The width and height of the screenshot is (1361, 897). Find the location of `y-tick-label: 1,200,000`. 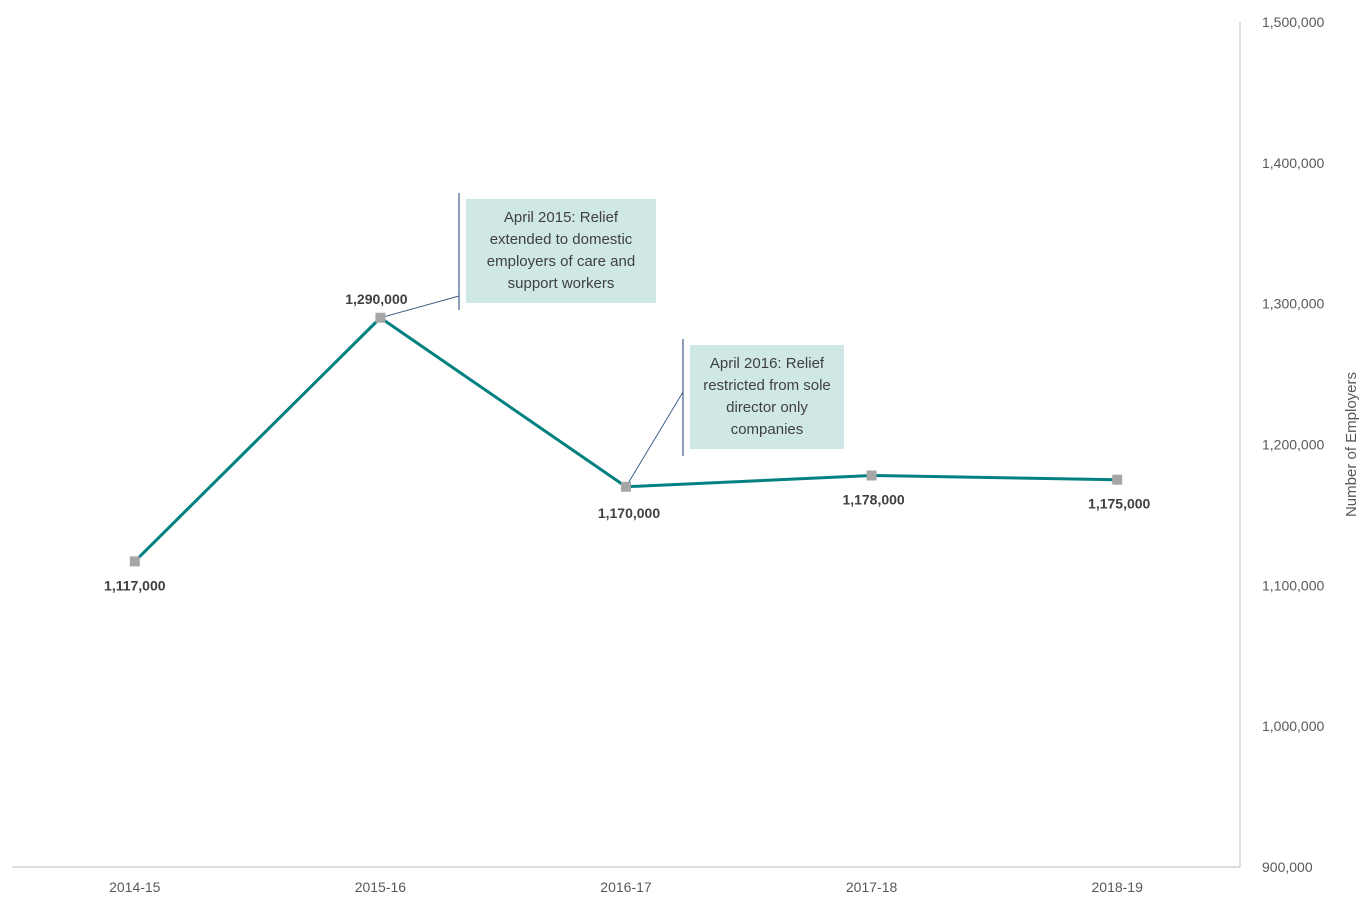

y-tick-label: 1,200,000 is located at coordinates (1293, 445).